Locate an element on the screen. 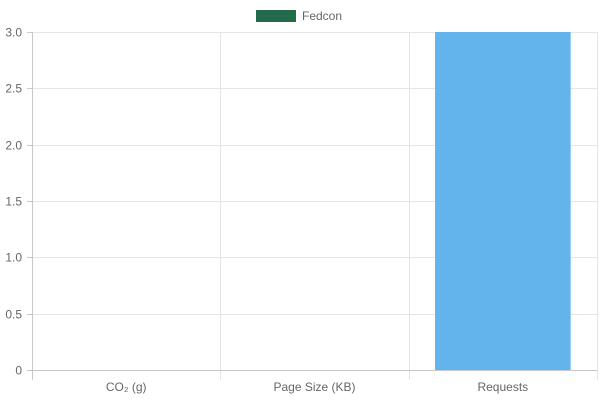 This screenshot has height=400, width=600. y-tick-label: 1.5 is located at coordinates (13, 202).